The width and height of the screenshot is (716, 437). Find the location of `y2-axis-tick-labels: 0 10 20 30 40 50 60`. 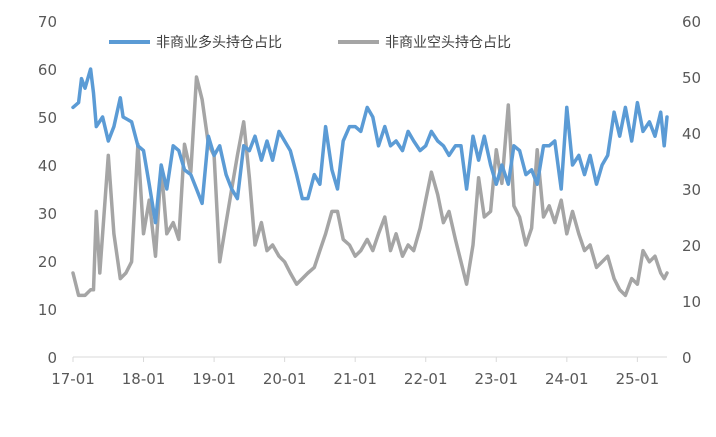

y2-axis-tick-labels: 0 10 20 30 40 50 60 is located at coordinates (691, 190).